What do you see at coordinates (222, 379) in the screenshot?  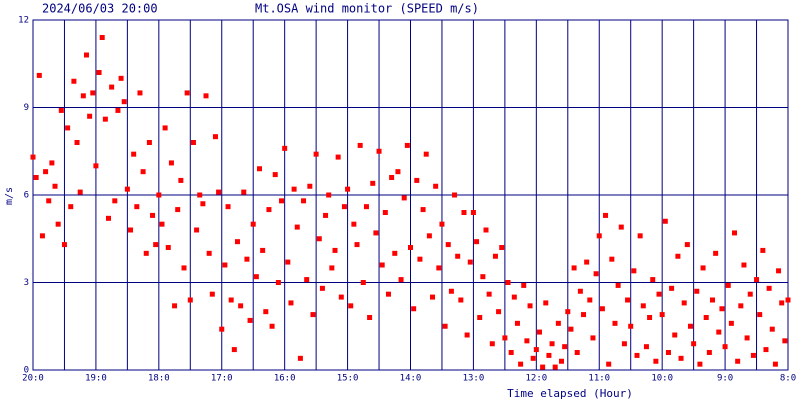 I see `x-tick-label: 17:0` at bounding box center [222, 379].